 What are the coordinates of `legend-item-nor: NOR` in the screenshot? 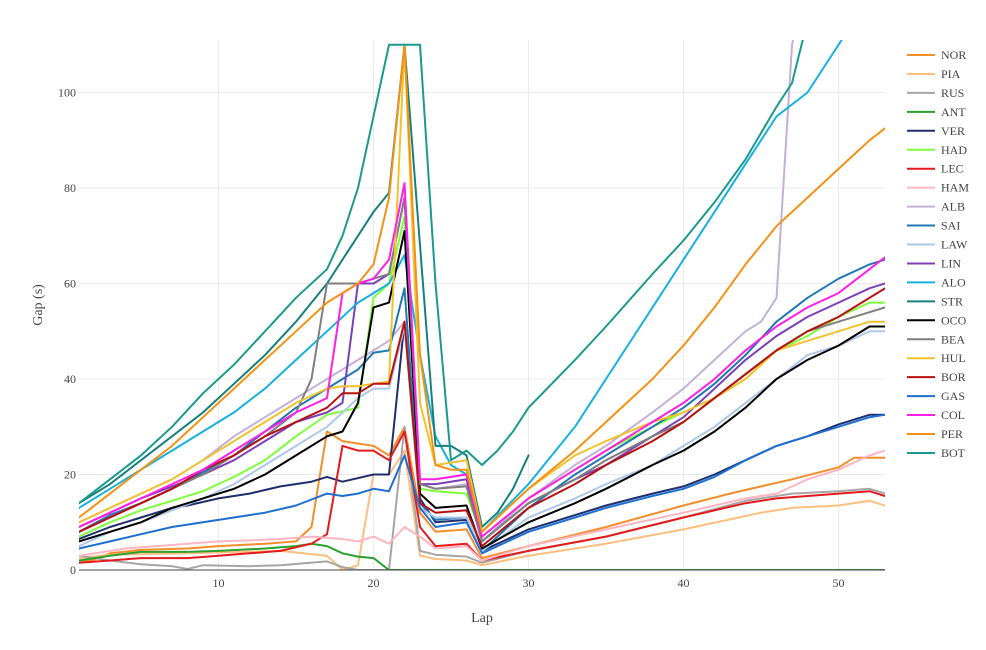 It's located at (936, 55).